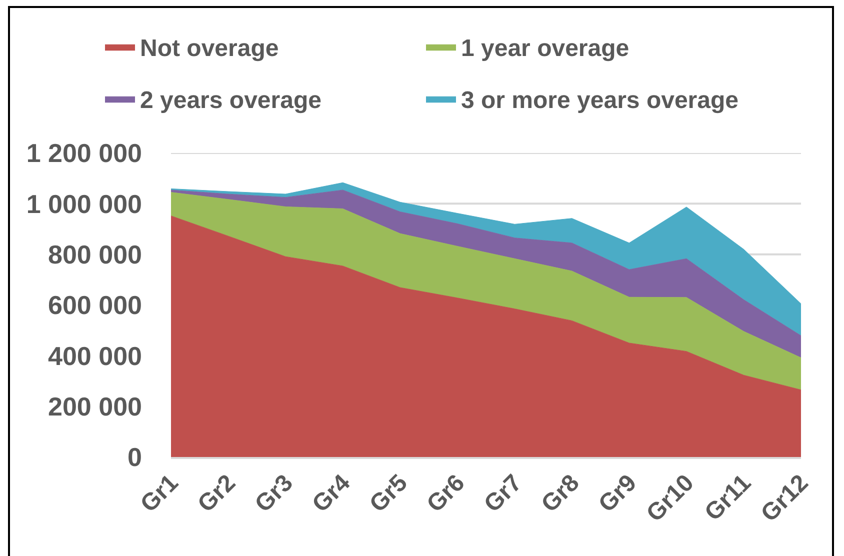 Image resolution: width=844 pixels, height=556 pixels. What do you see at coordinates (95, 254) in the screenshot?
I see `y-tick-label: 800 000` at bounding box center [95, 254].